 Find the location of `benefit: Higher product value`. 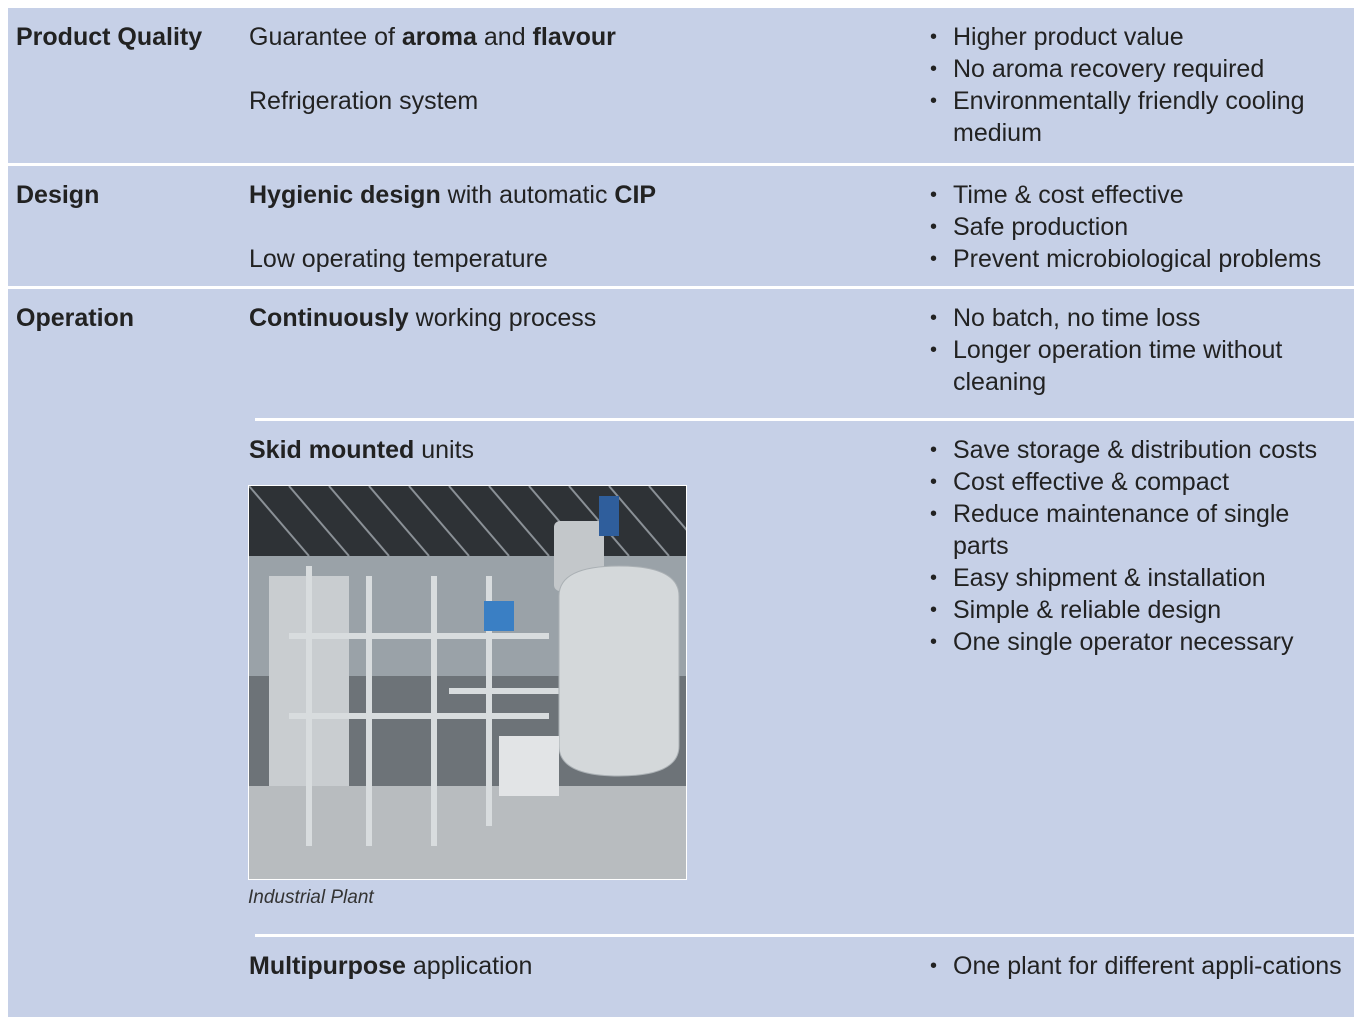

benefit: Higher product value is located at coordinates (1140, 37).